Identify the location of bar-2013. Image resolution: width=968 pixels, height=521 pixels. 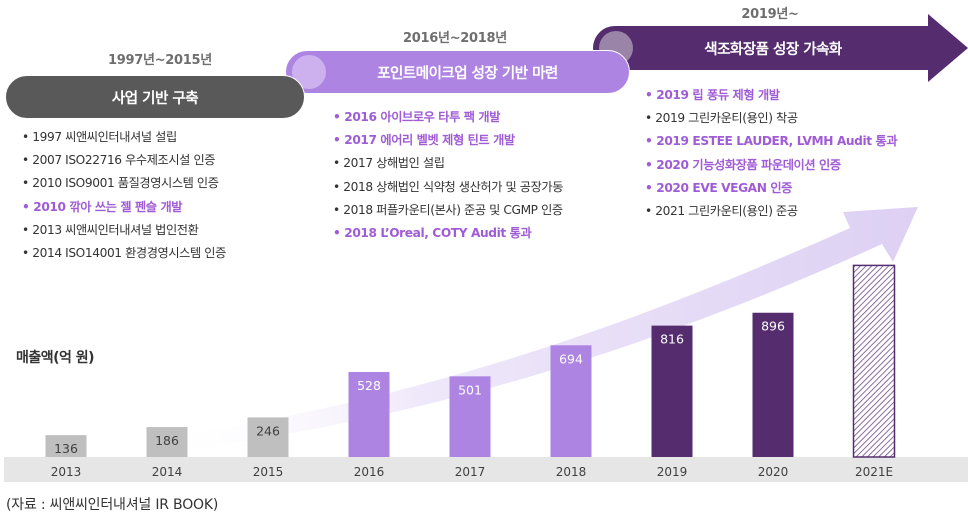
(66, 446).